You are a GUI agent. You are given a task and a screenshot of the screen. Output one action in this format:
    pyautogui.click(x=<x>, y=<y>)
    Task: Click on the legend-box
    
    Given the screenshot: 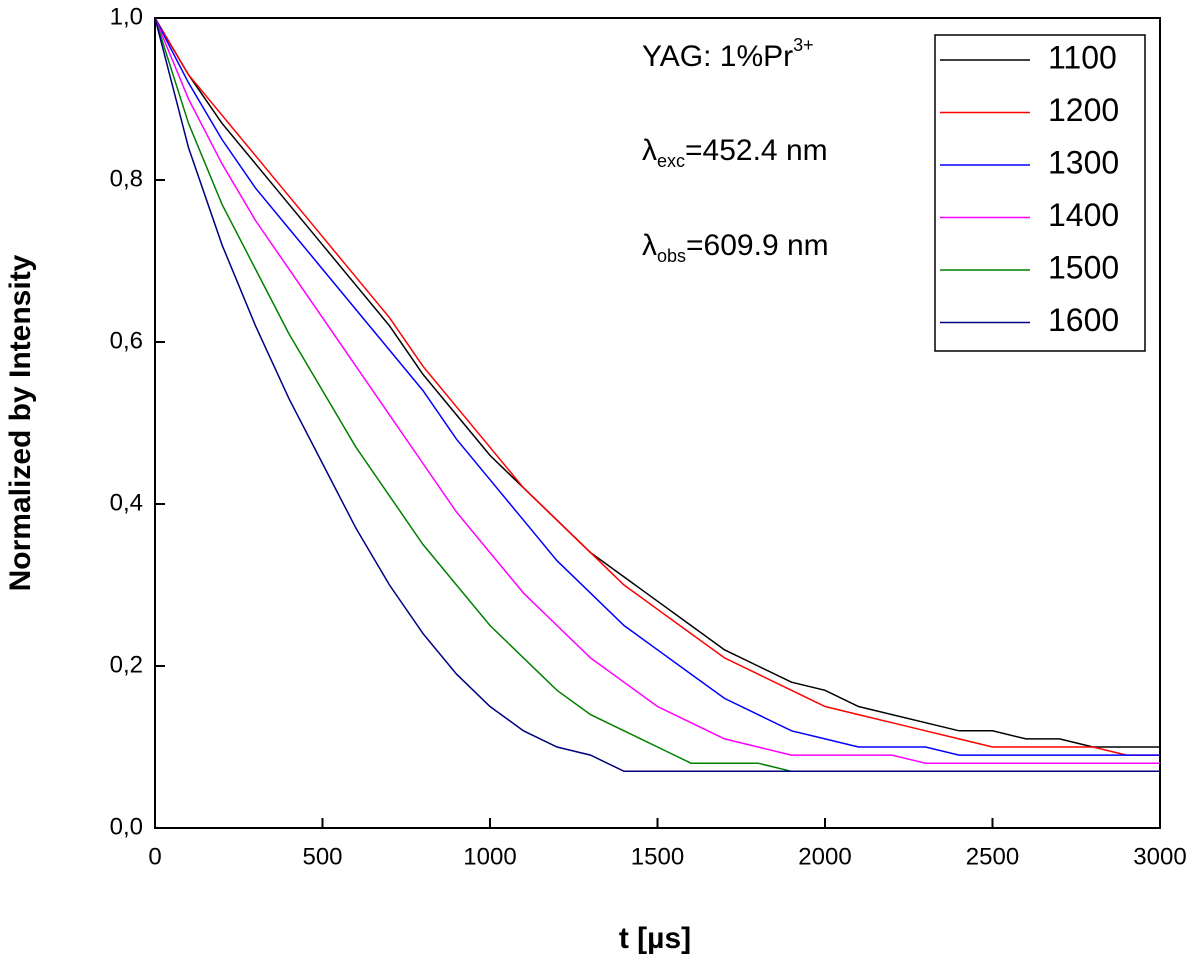 What is the action you would take?
    pyautogui.click(x=1040, y=193)
    